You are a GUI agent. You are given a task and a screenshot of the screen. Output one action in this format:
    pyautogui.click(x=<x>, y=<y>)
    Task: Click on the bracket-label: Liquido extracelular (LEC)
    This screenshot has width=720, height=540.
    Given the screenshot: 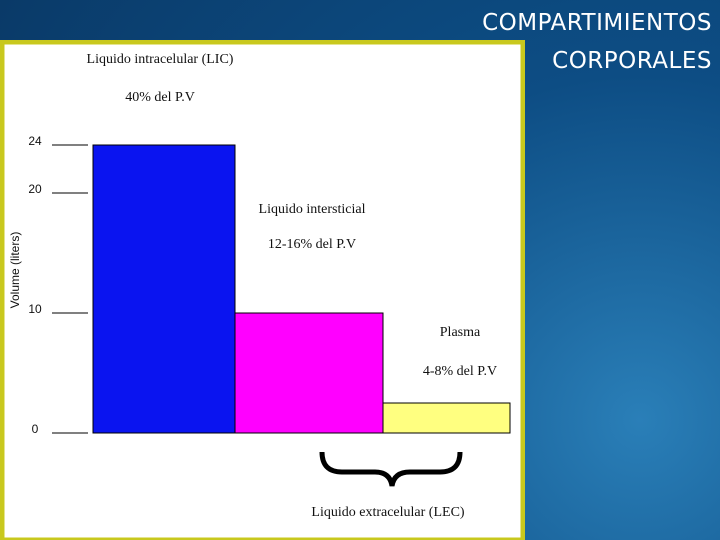 What is the action you would take?
    pyautogui.click(x=387, y=512)
    